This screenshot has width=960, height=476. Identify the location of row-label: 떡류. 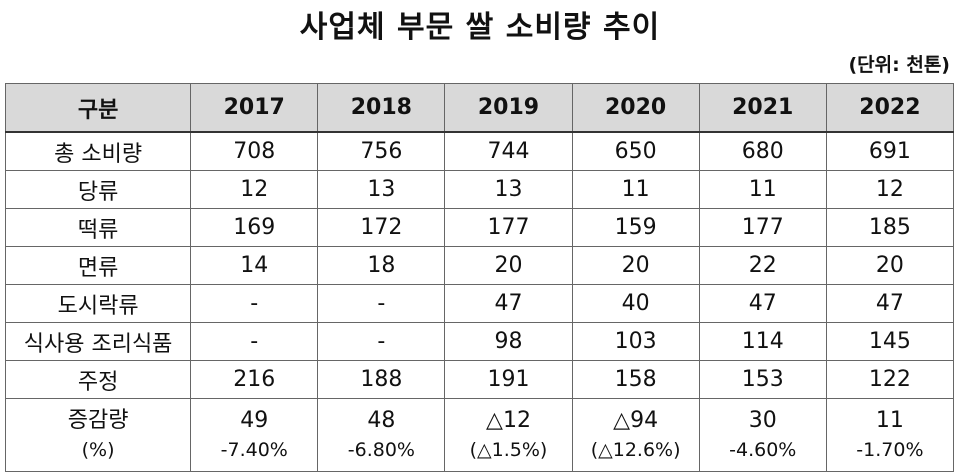
(98, 227).